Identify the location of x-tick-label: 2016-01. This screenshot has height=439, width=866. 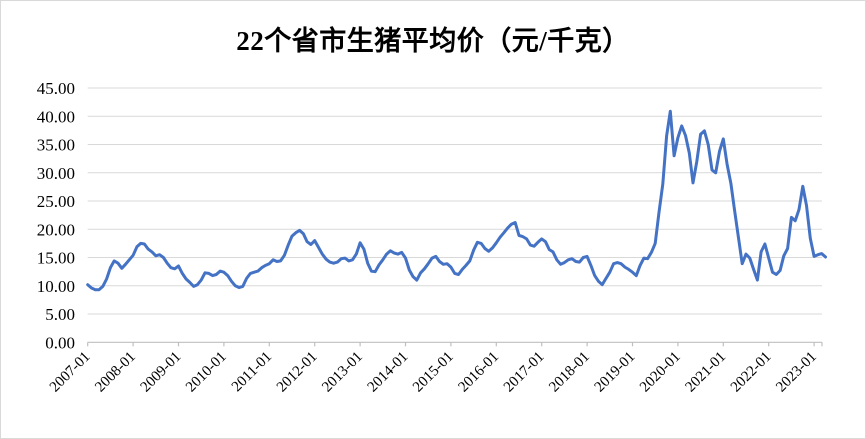
(478, 372).